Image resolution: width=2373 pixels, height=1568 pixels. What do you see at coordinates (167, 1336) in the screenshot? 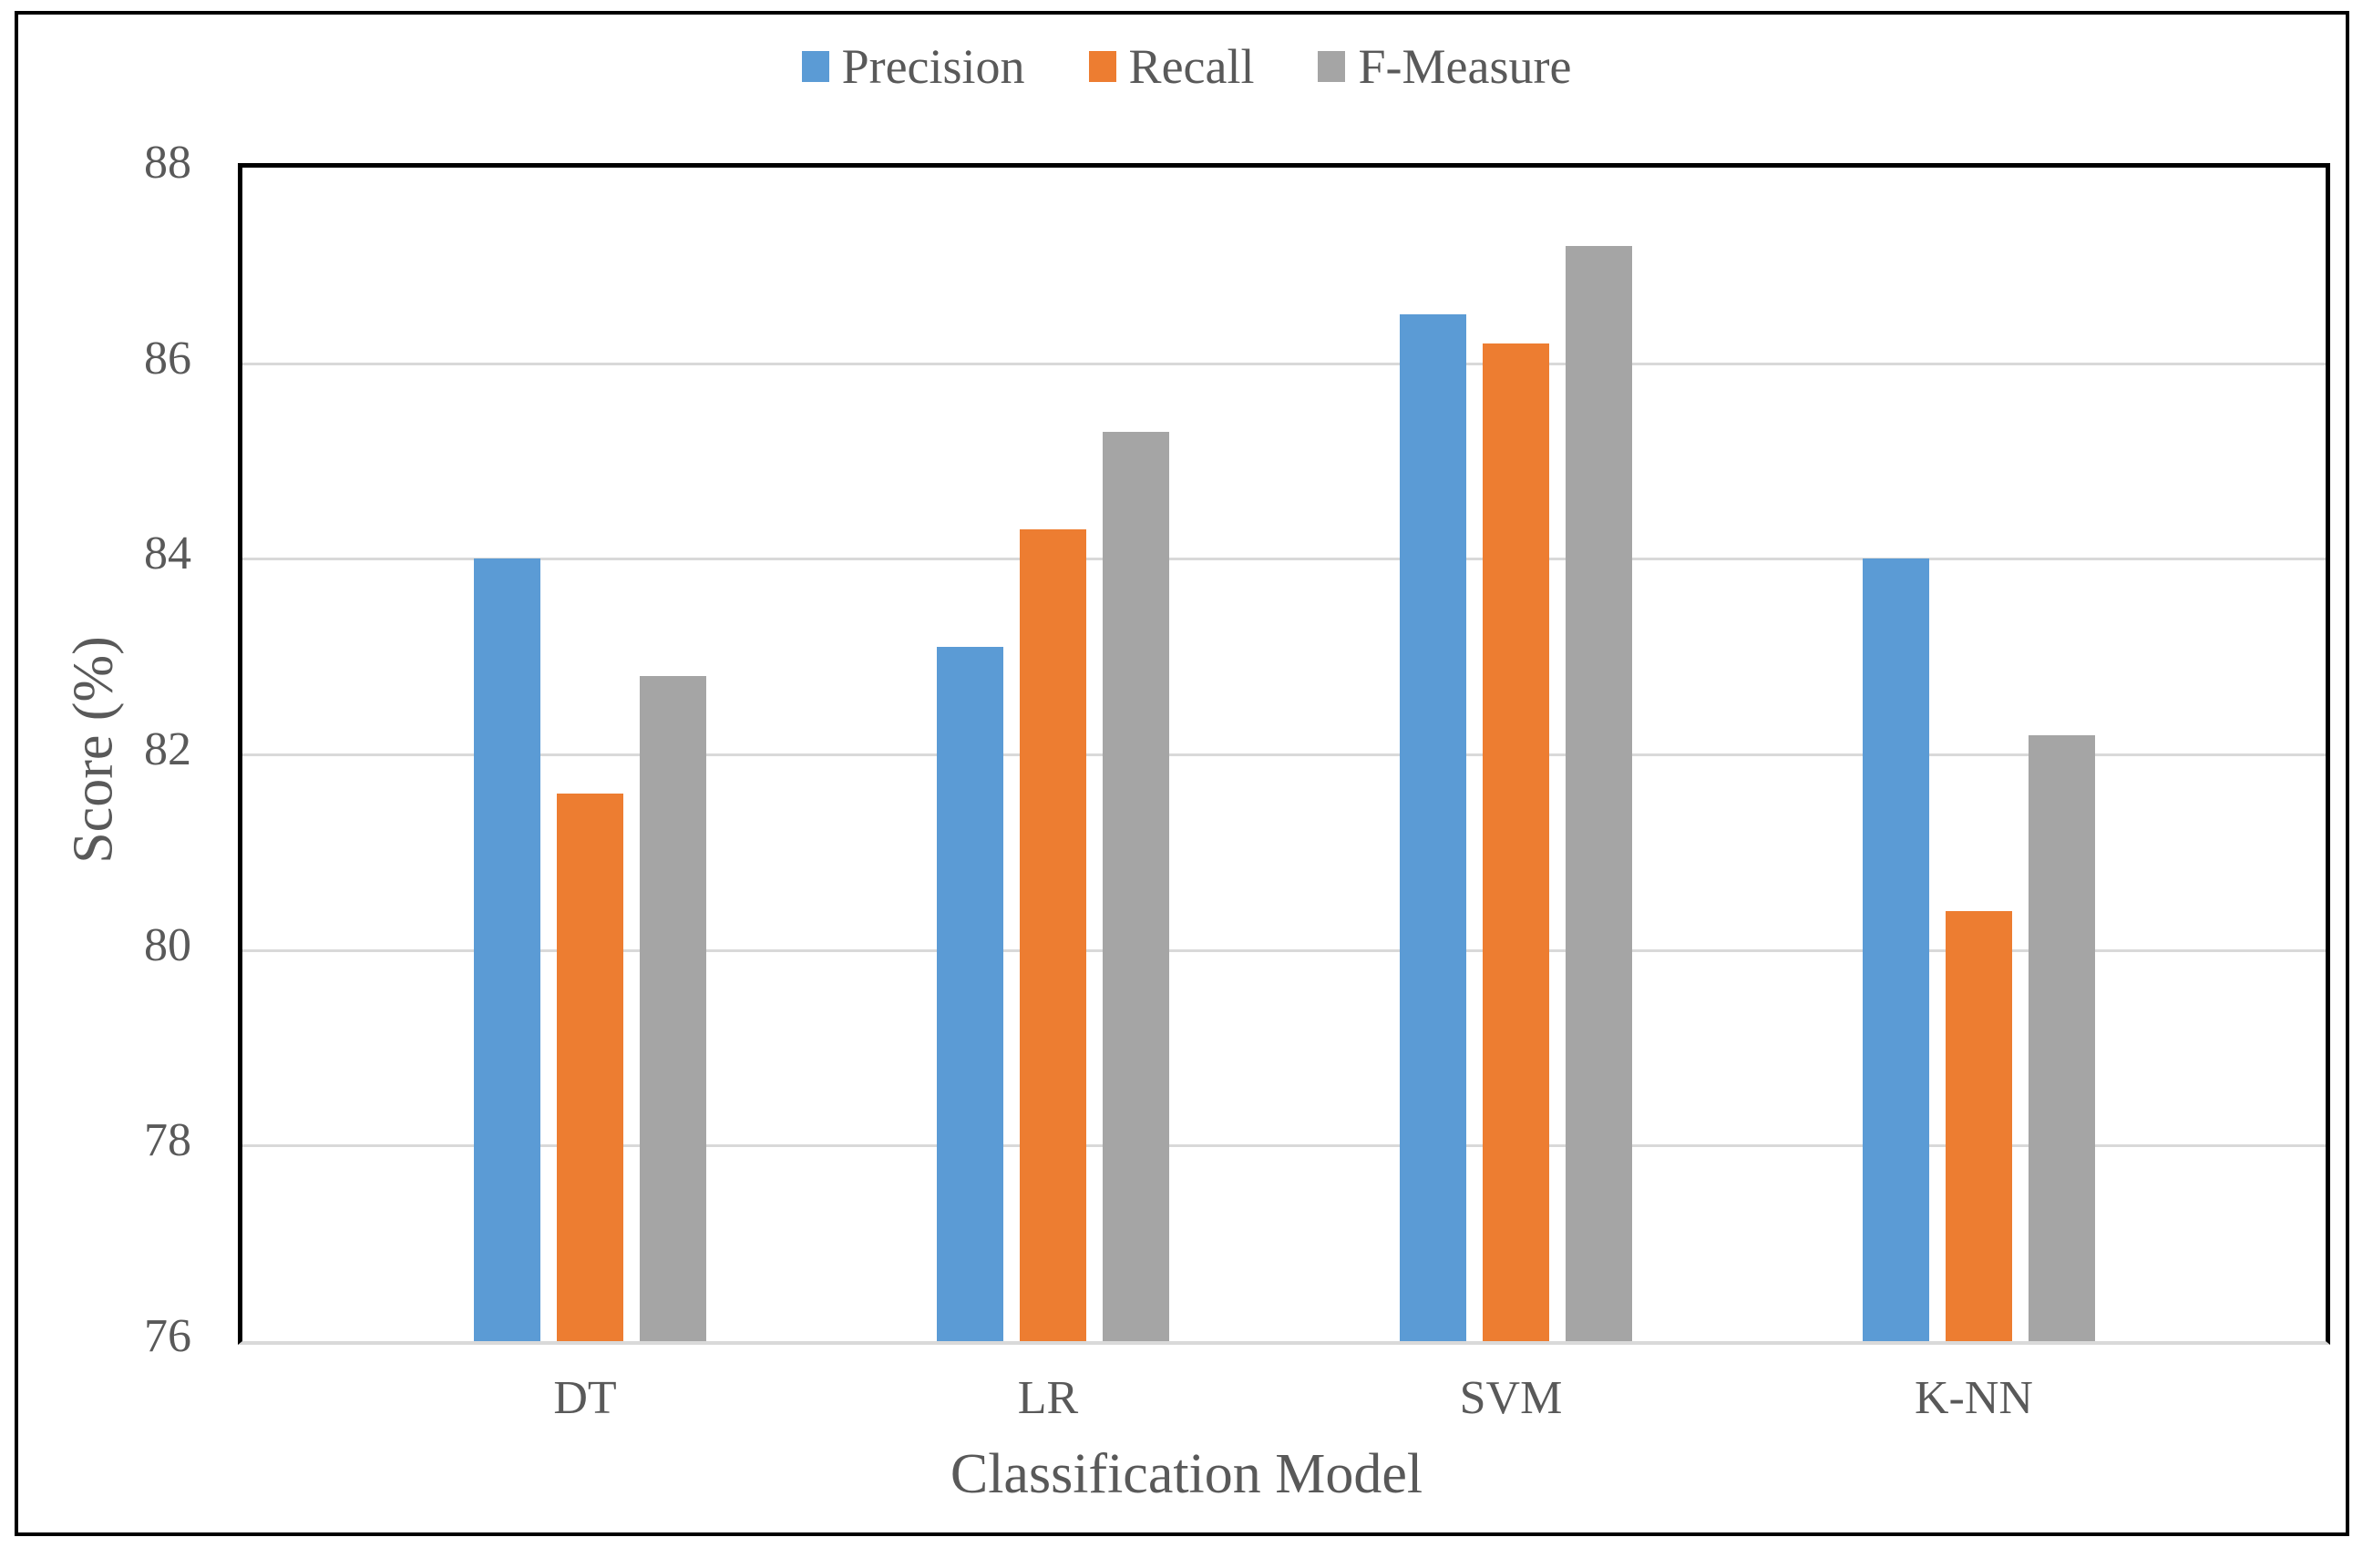
I see `y-tick-label: 76` at bounding box center [167, 1336].